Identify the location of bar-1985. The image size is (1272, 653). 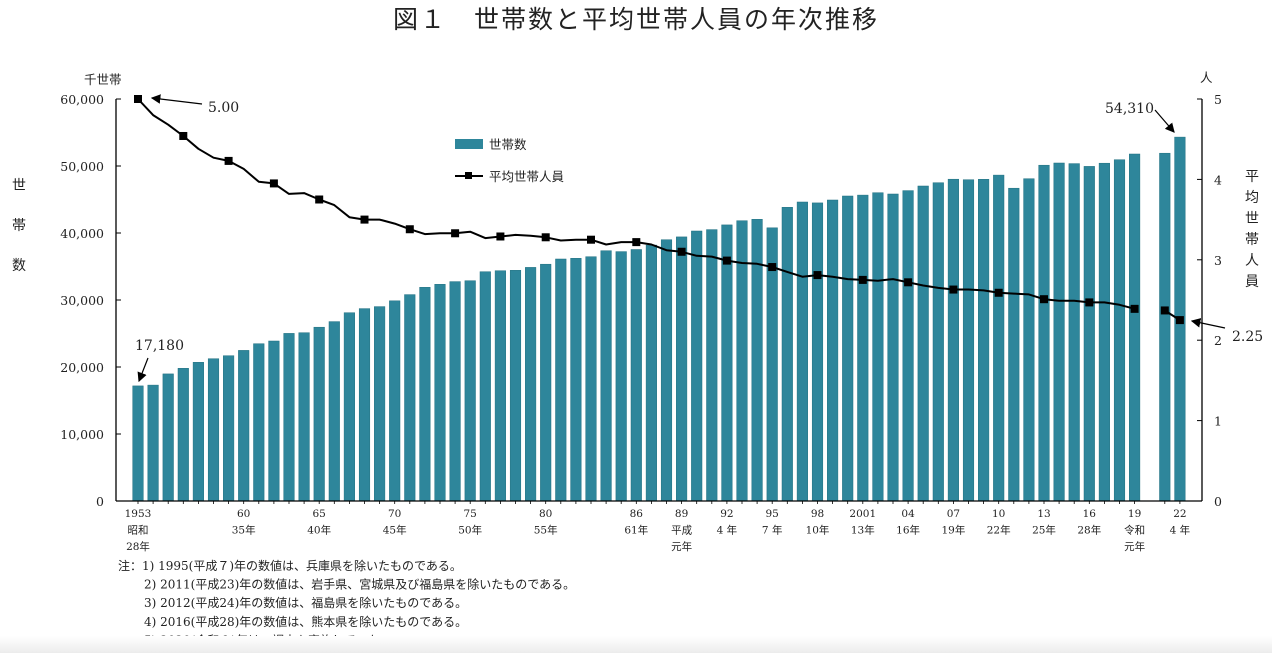
(621, 376).